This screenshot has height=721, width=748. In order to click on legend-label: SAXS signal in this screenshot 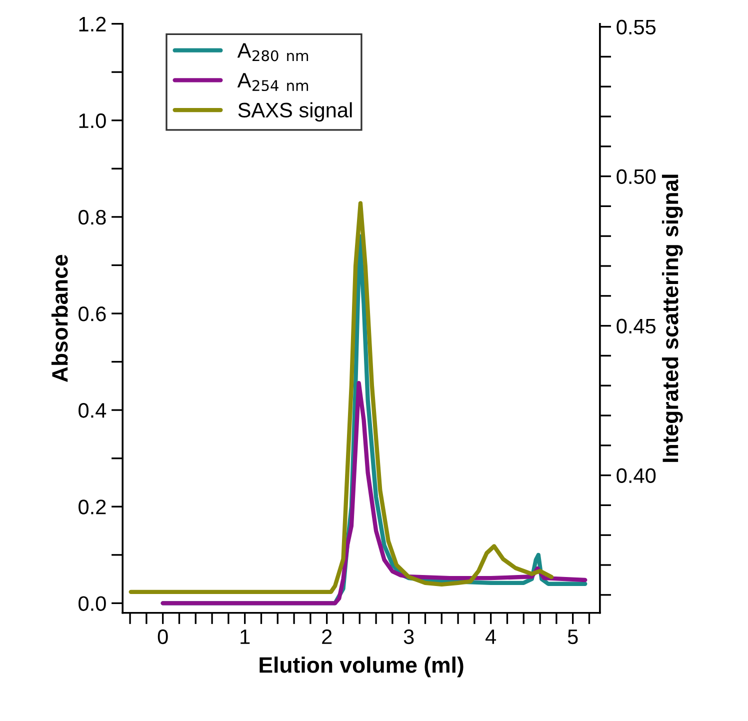, I will do `click(295, 112)`.